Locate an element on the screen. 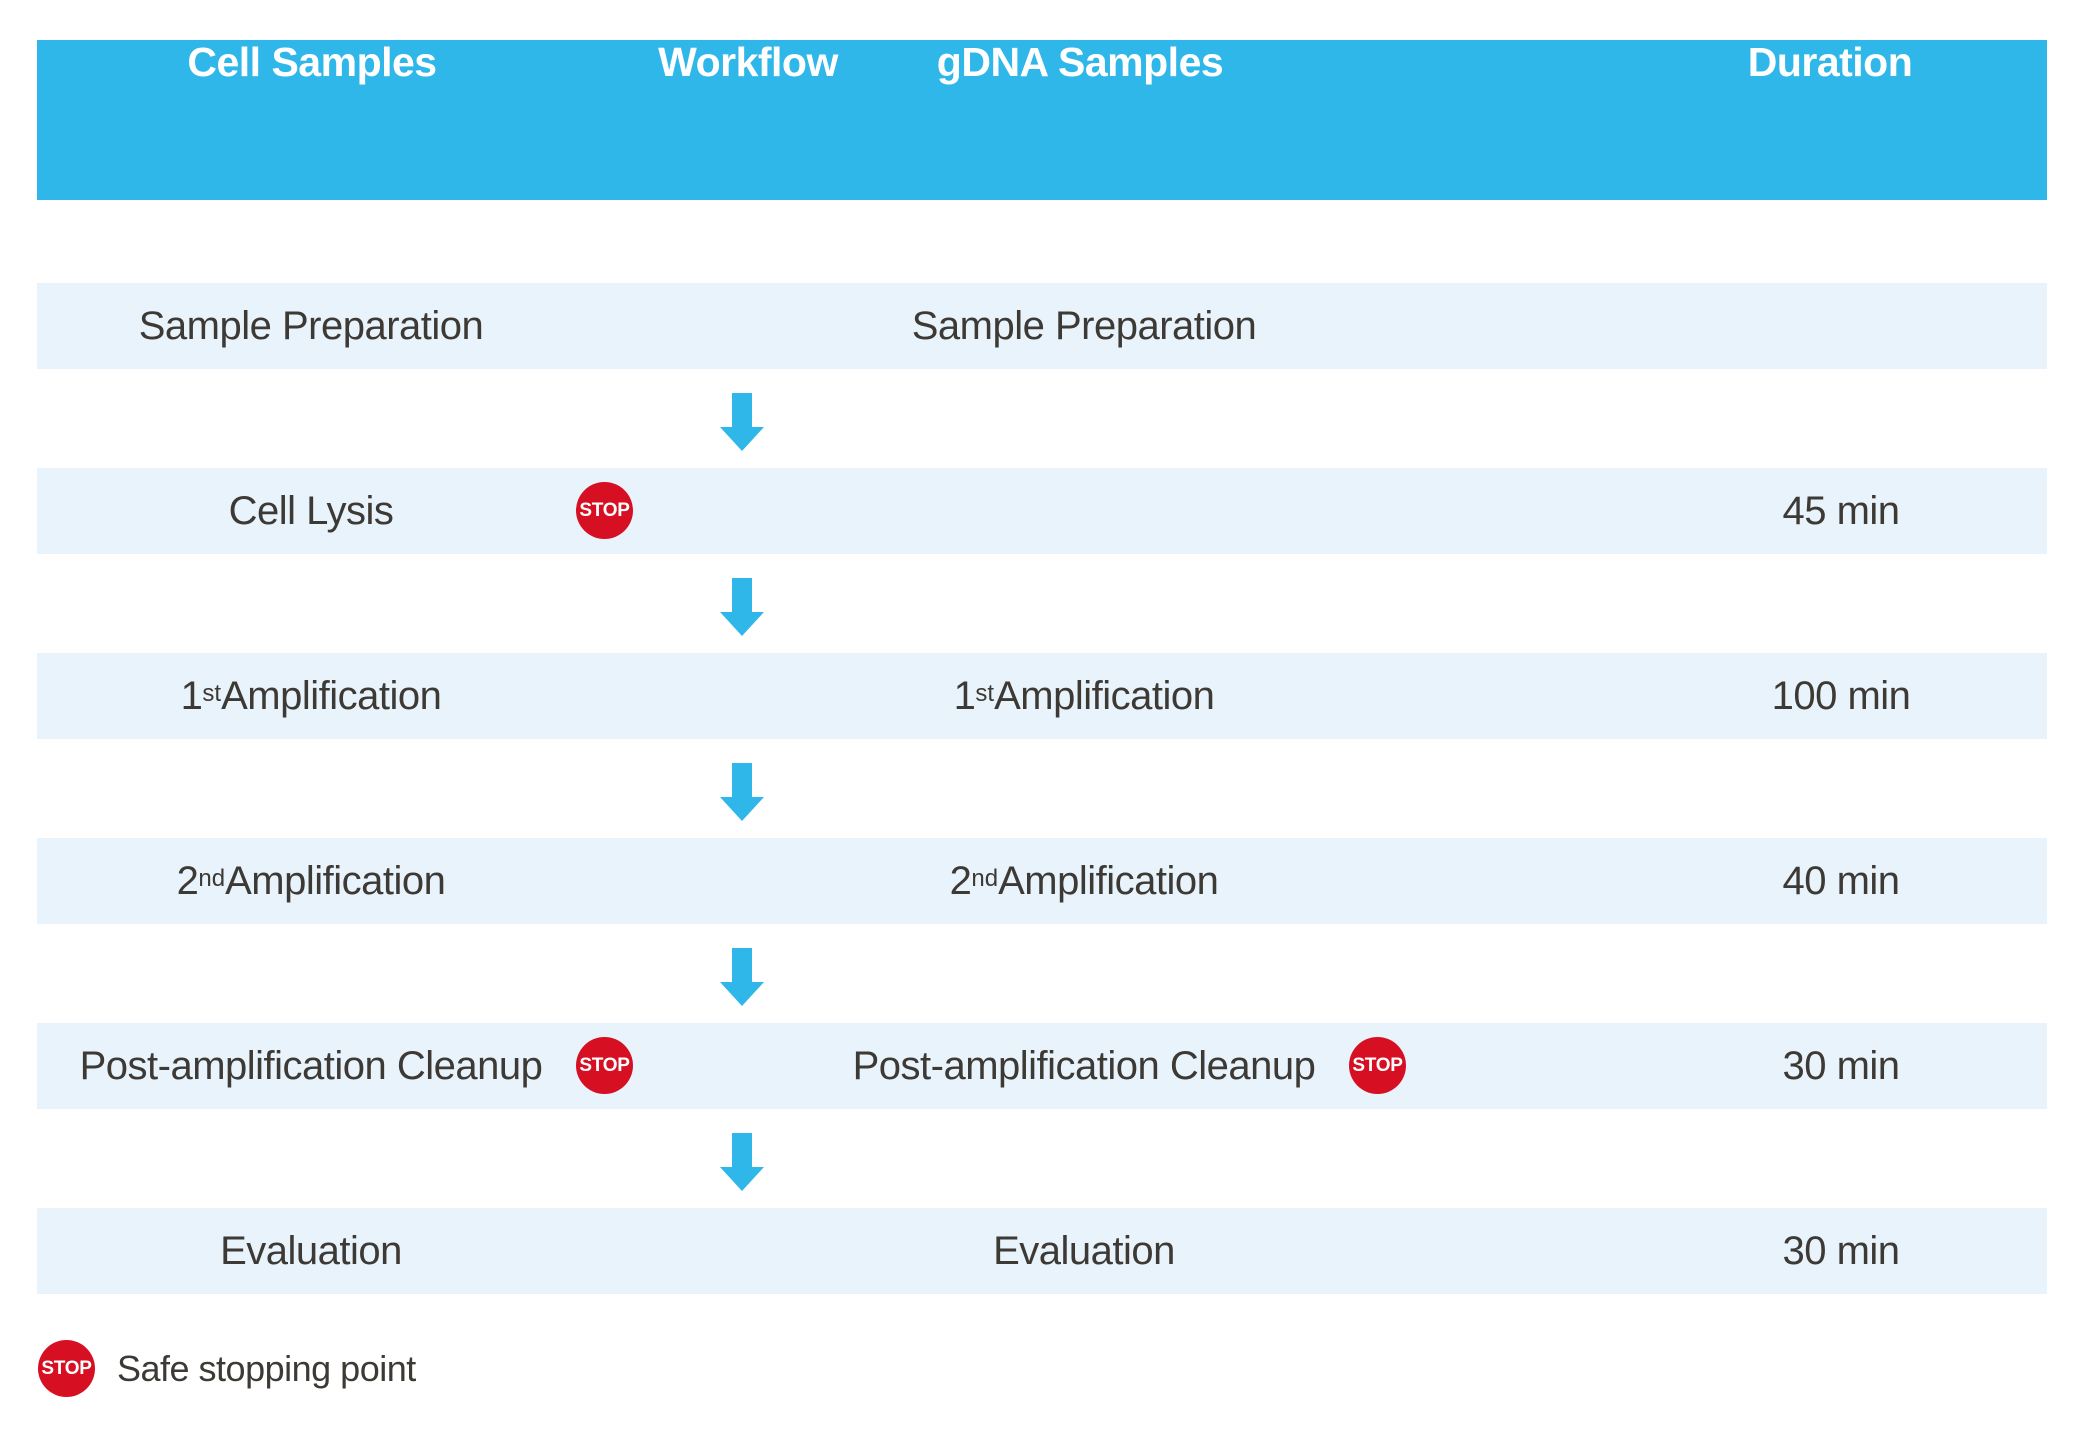  cell-samples-step-label: Sample Preparation is located at coordinates (311, 325).